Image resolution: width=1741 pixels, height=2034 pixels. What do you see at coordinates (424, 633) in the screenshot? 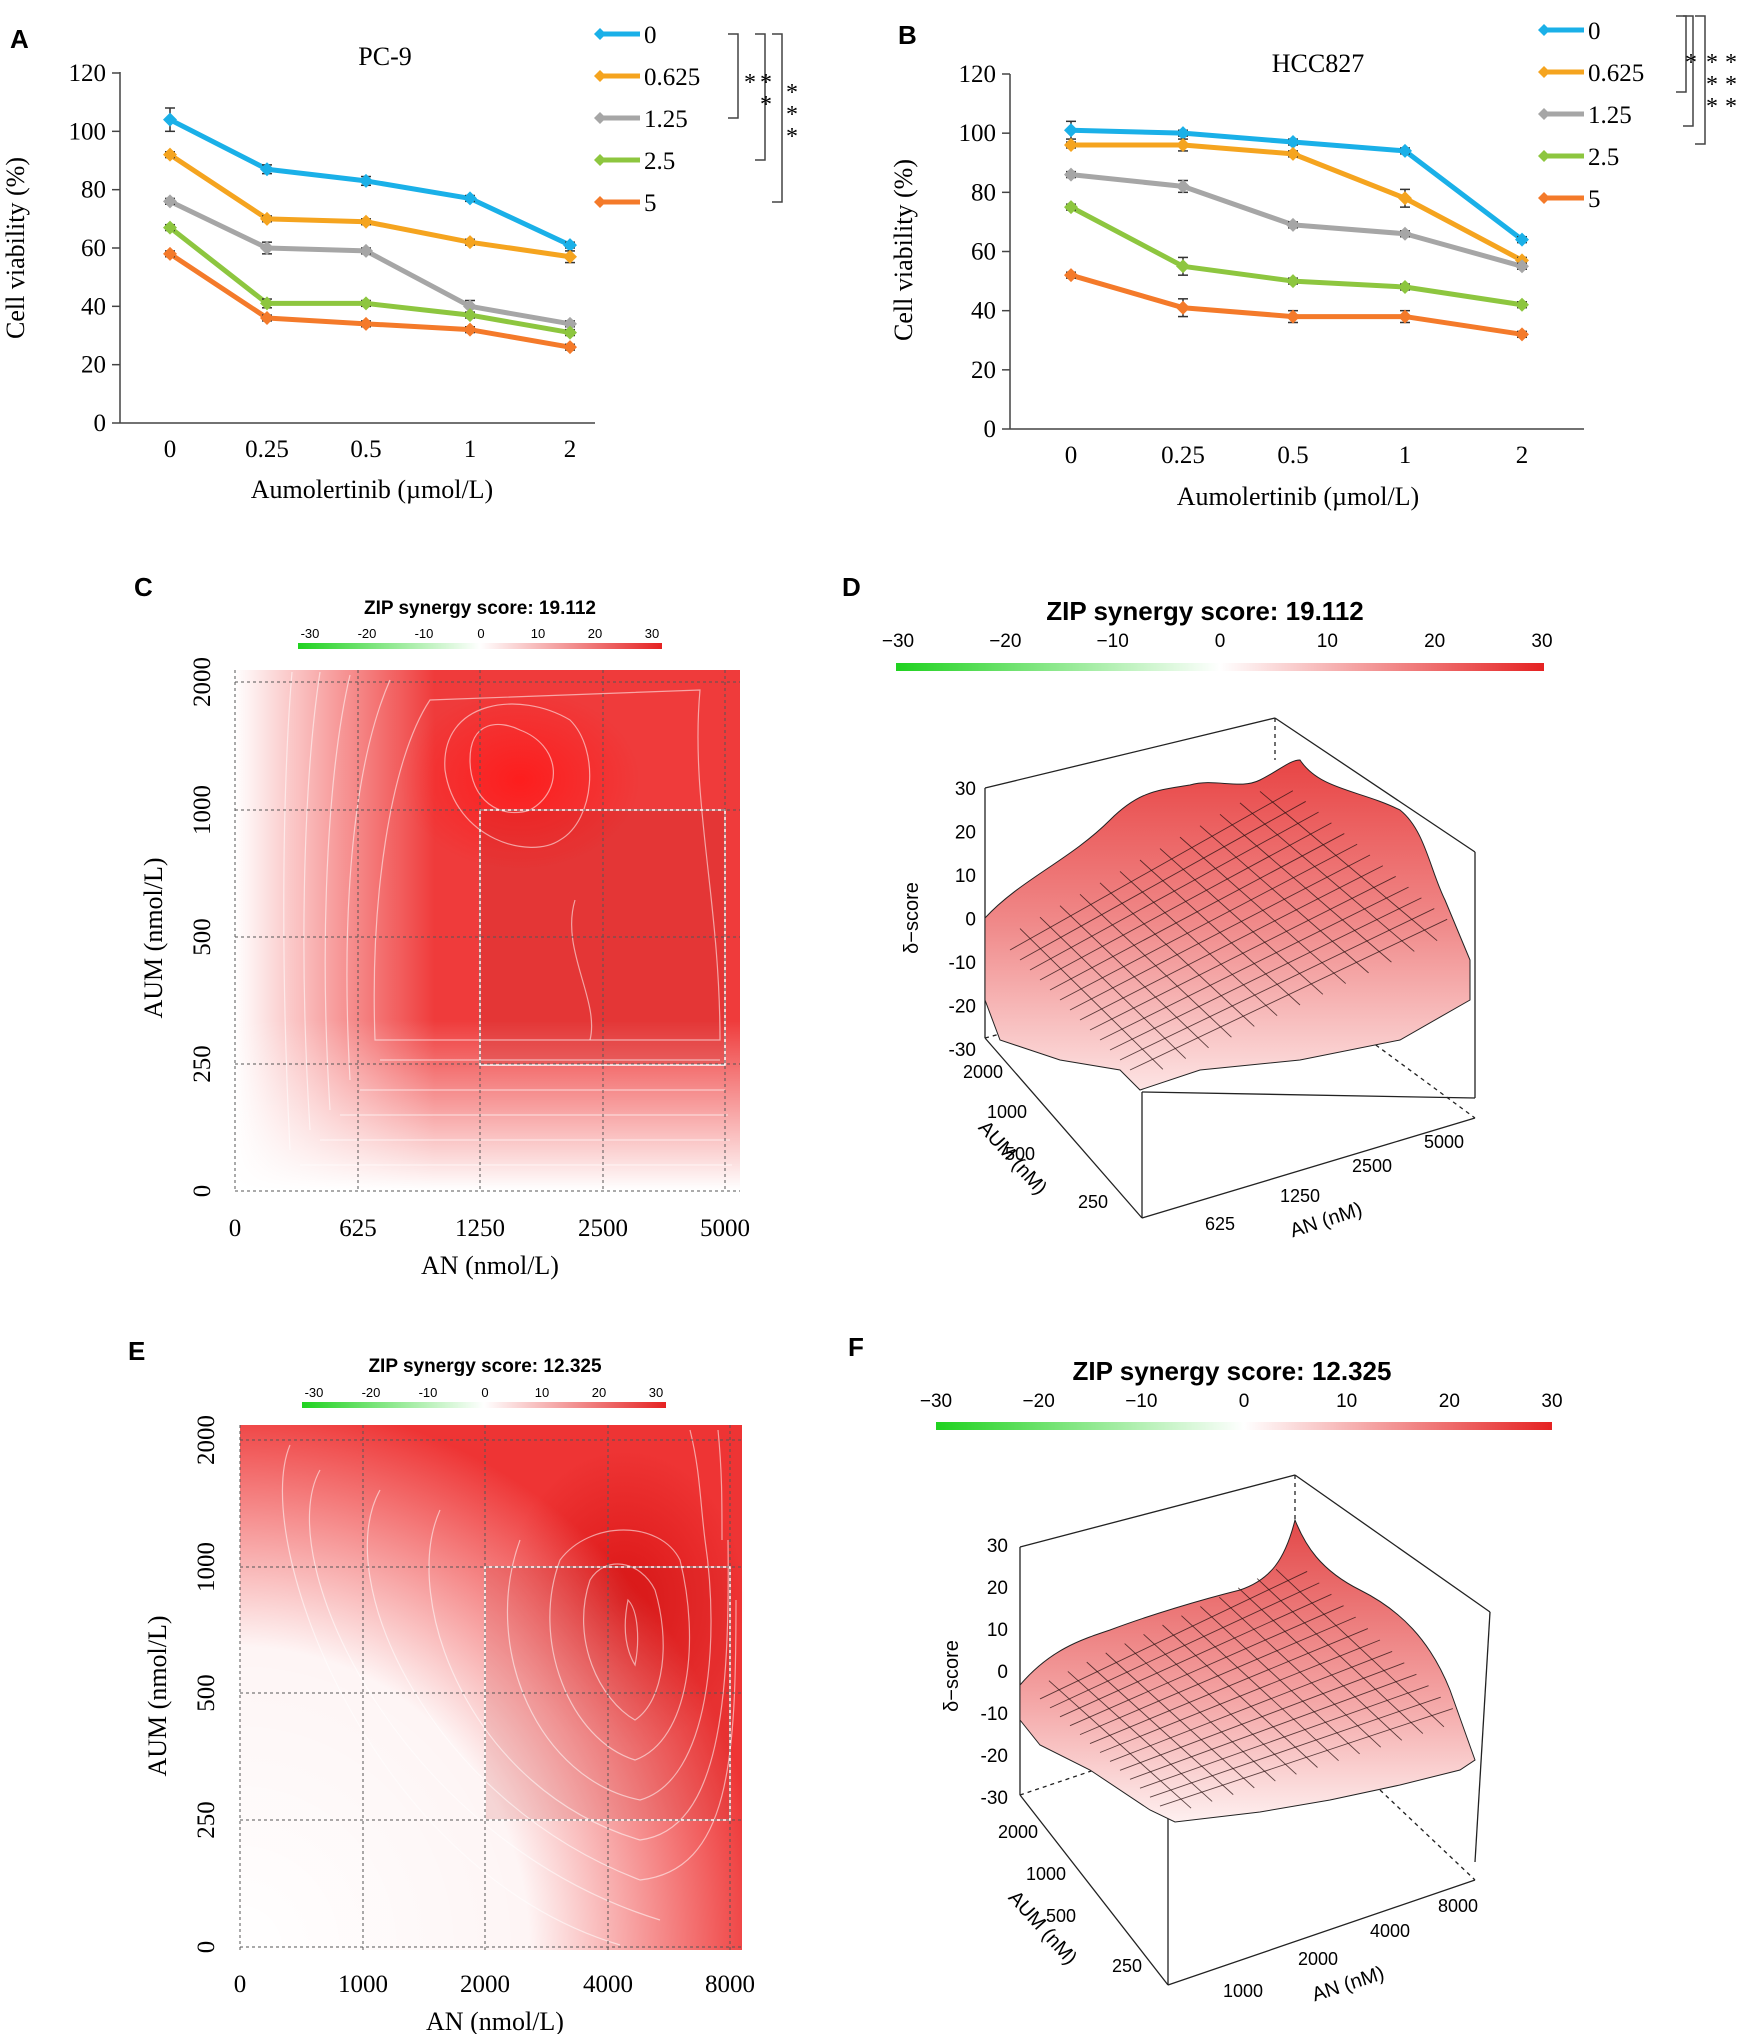
I see `colorbar-tick-label: -10` at bounding box center [424, 633].